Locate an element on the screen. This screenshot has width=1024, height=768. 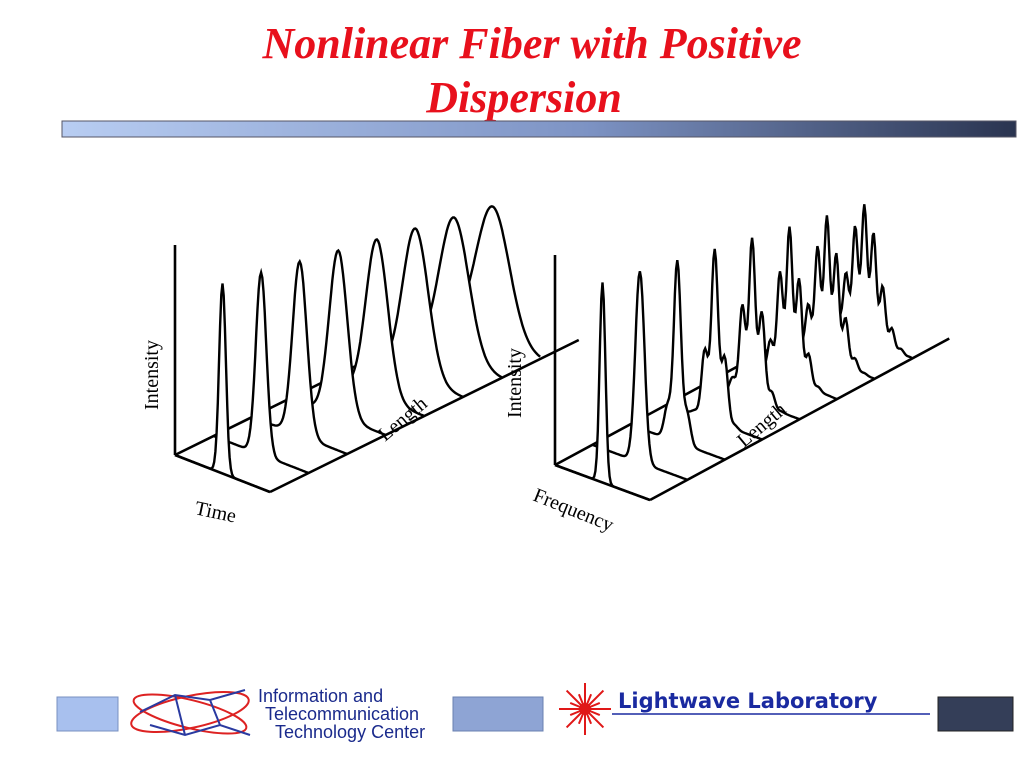
footer-text: Information and is located at coordinates (320, 696).